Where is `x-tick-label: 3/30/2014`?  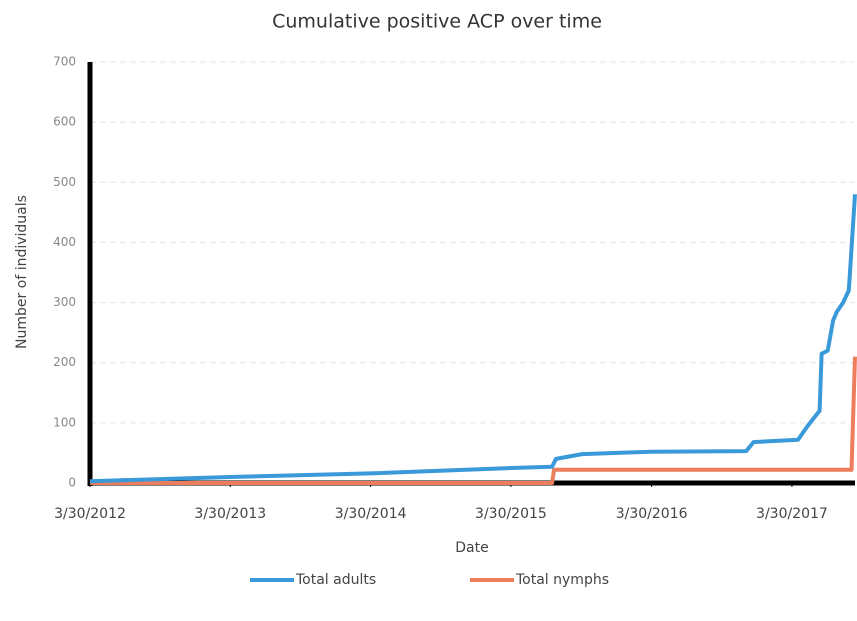
x-tick-label: 3/30/2014 is located at coordinates (371, 514).